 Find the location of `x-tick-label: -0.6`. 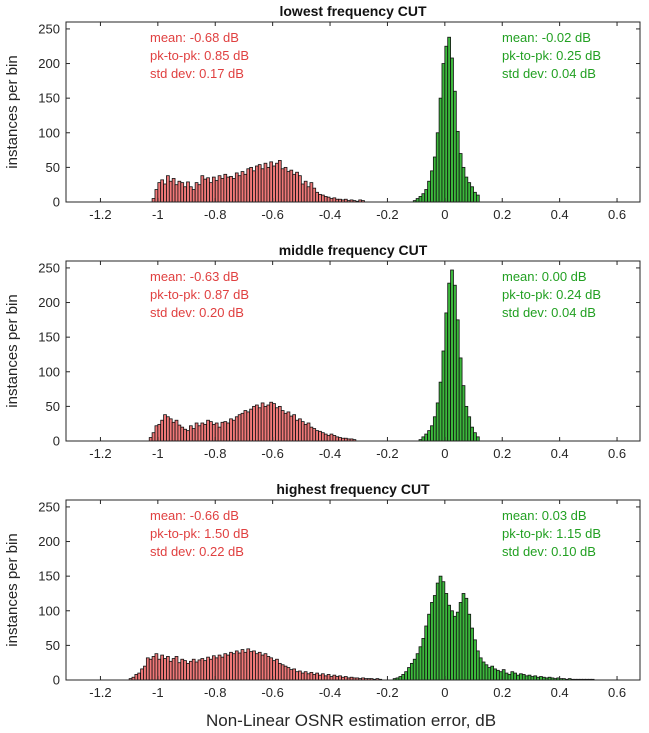

x-tick-label: -0.6 is located at coordinates (272, 453).